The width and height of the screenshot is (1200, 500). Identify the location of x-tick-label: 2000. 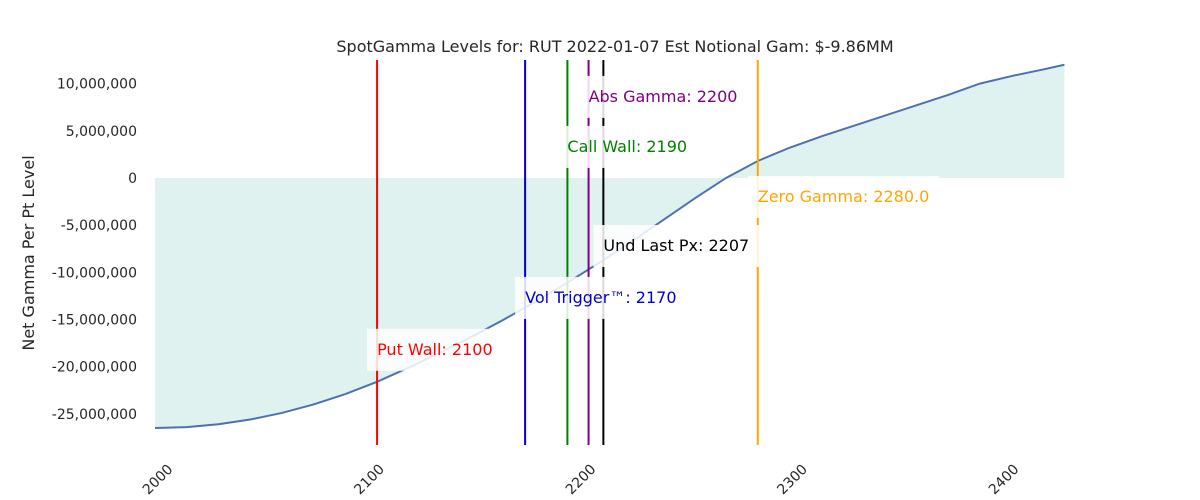
(158, 480).